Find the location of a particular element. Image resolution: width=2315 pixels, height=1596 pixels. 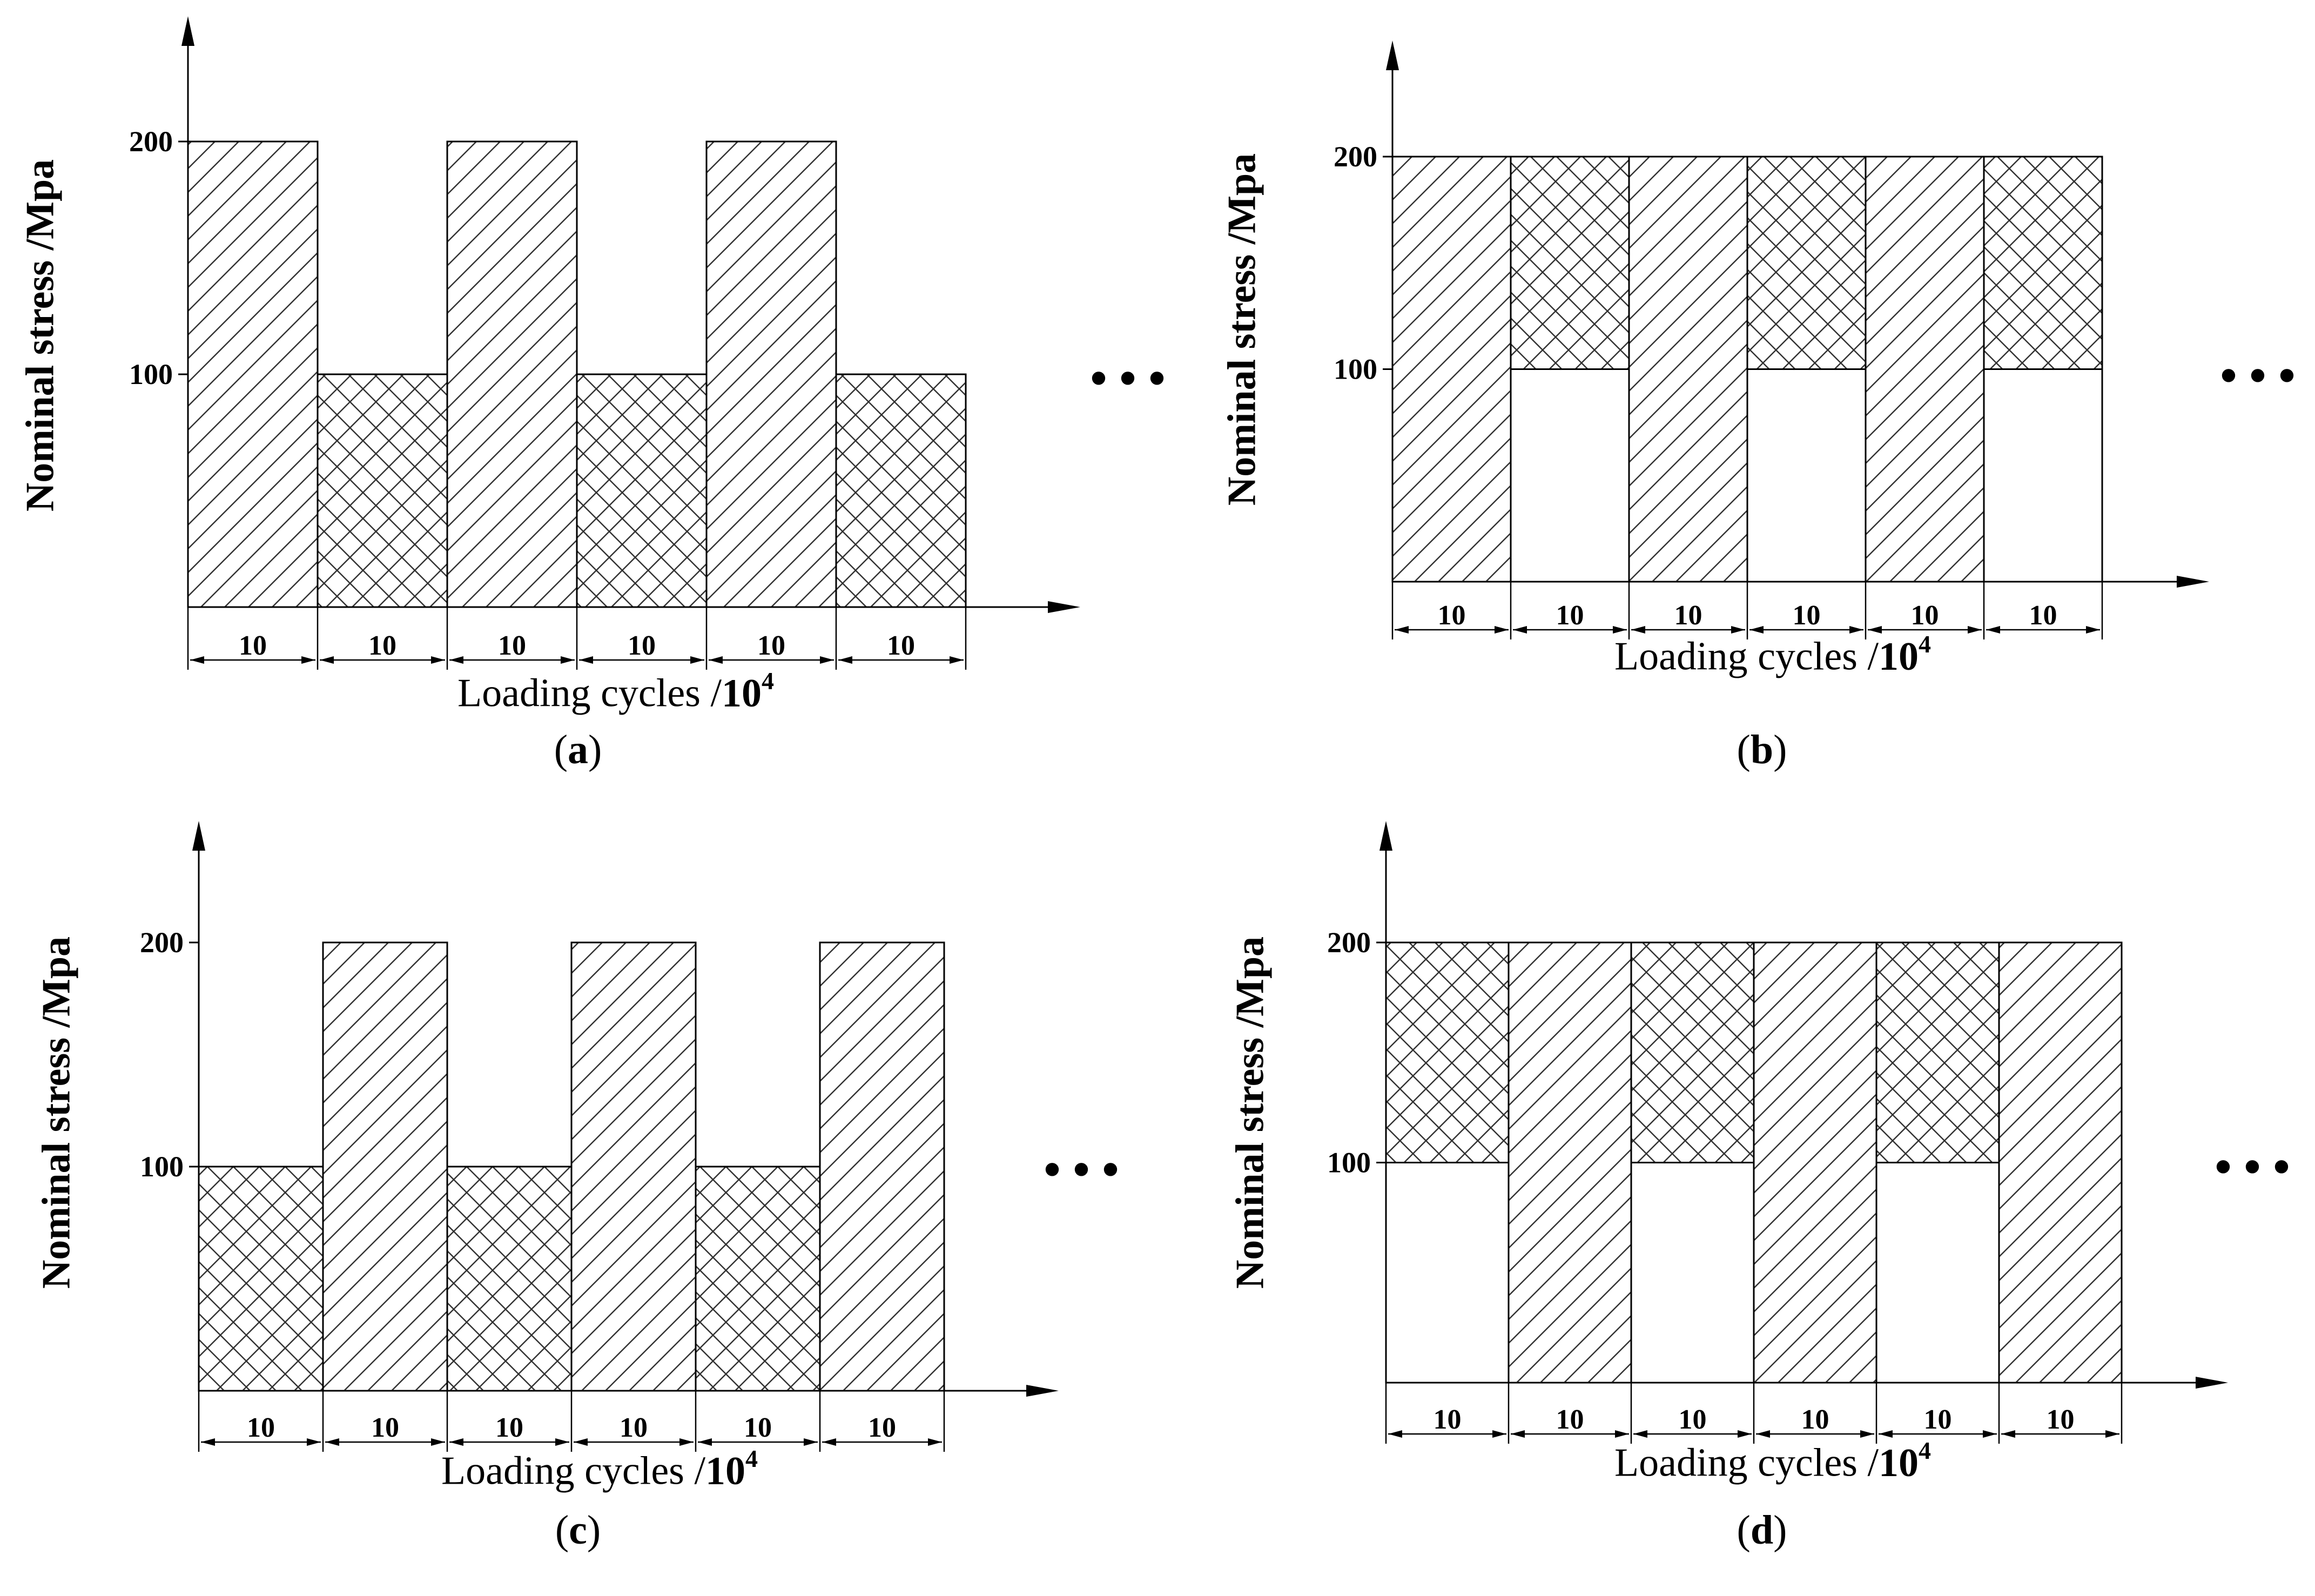

y-axis-arrow-b is located at coordinates (1392, 55).